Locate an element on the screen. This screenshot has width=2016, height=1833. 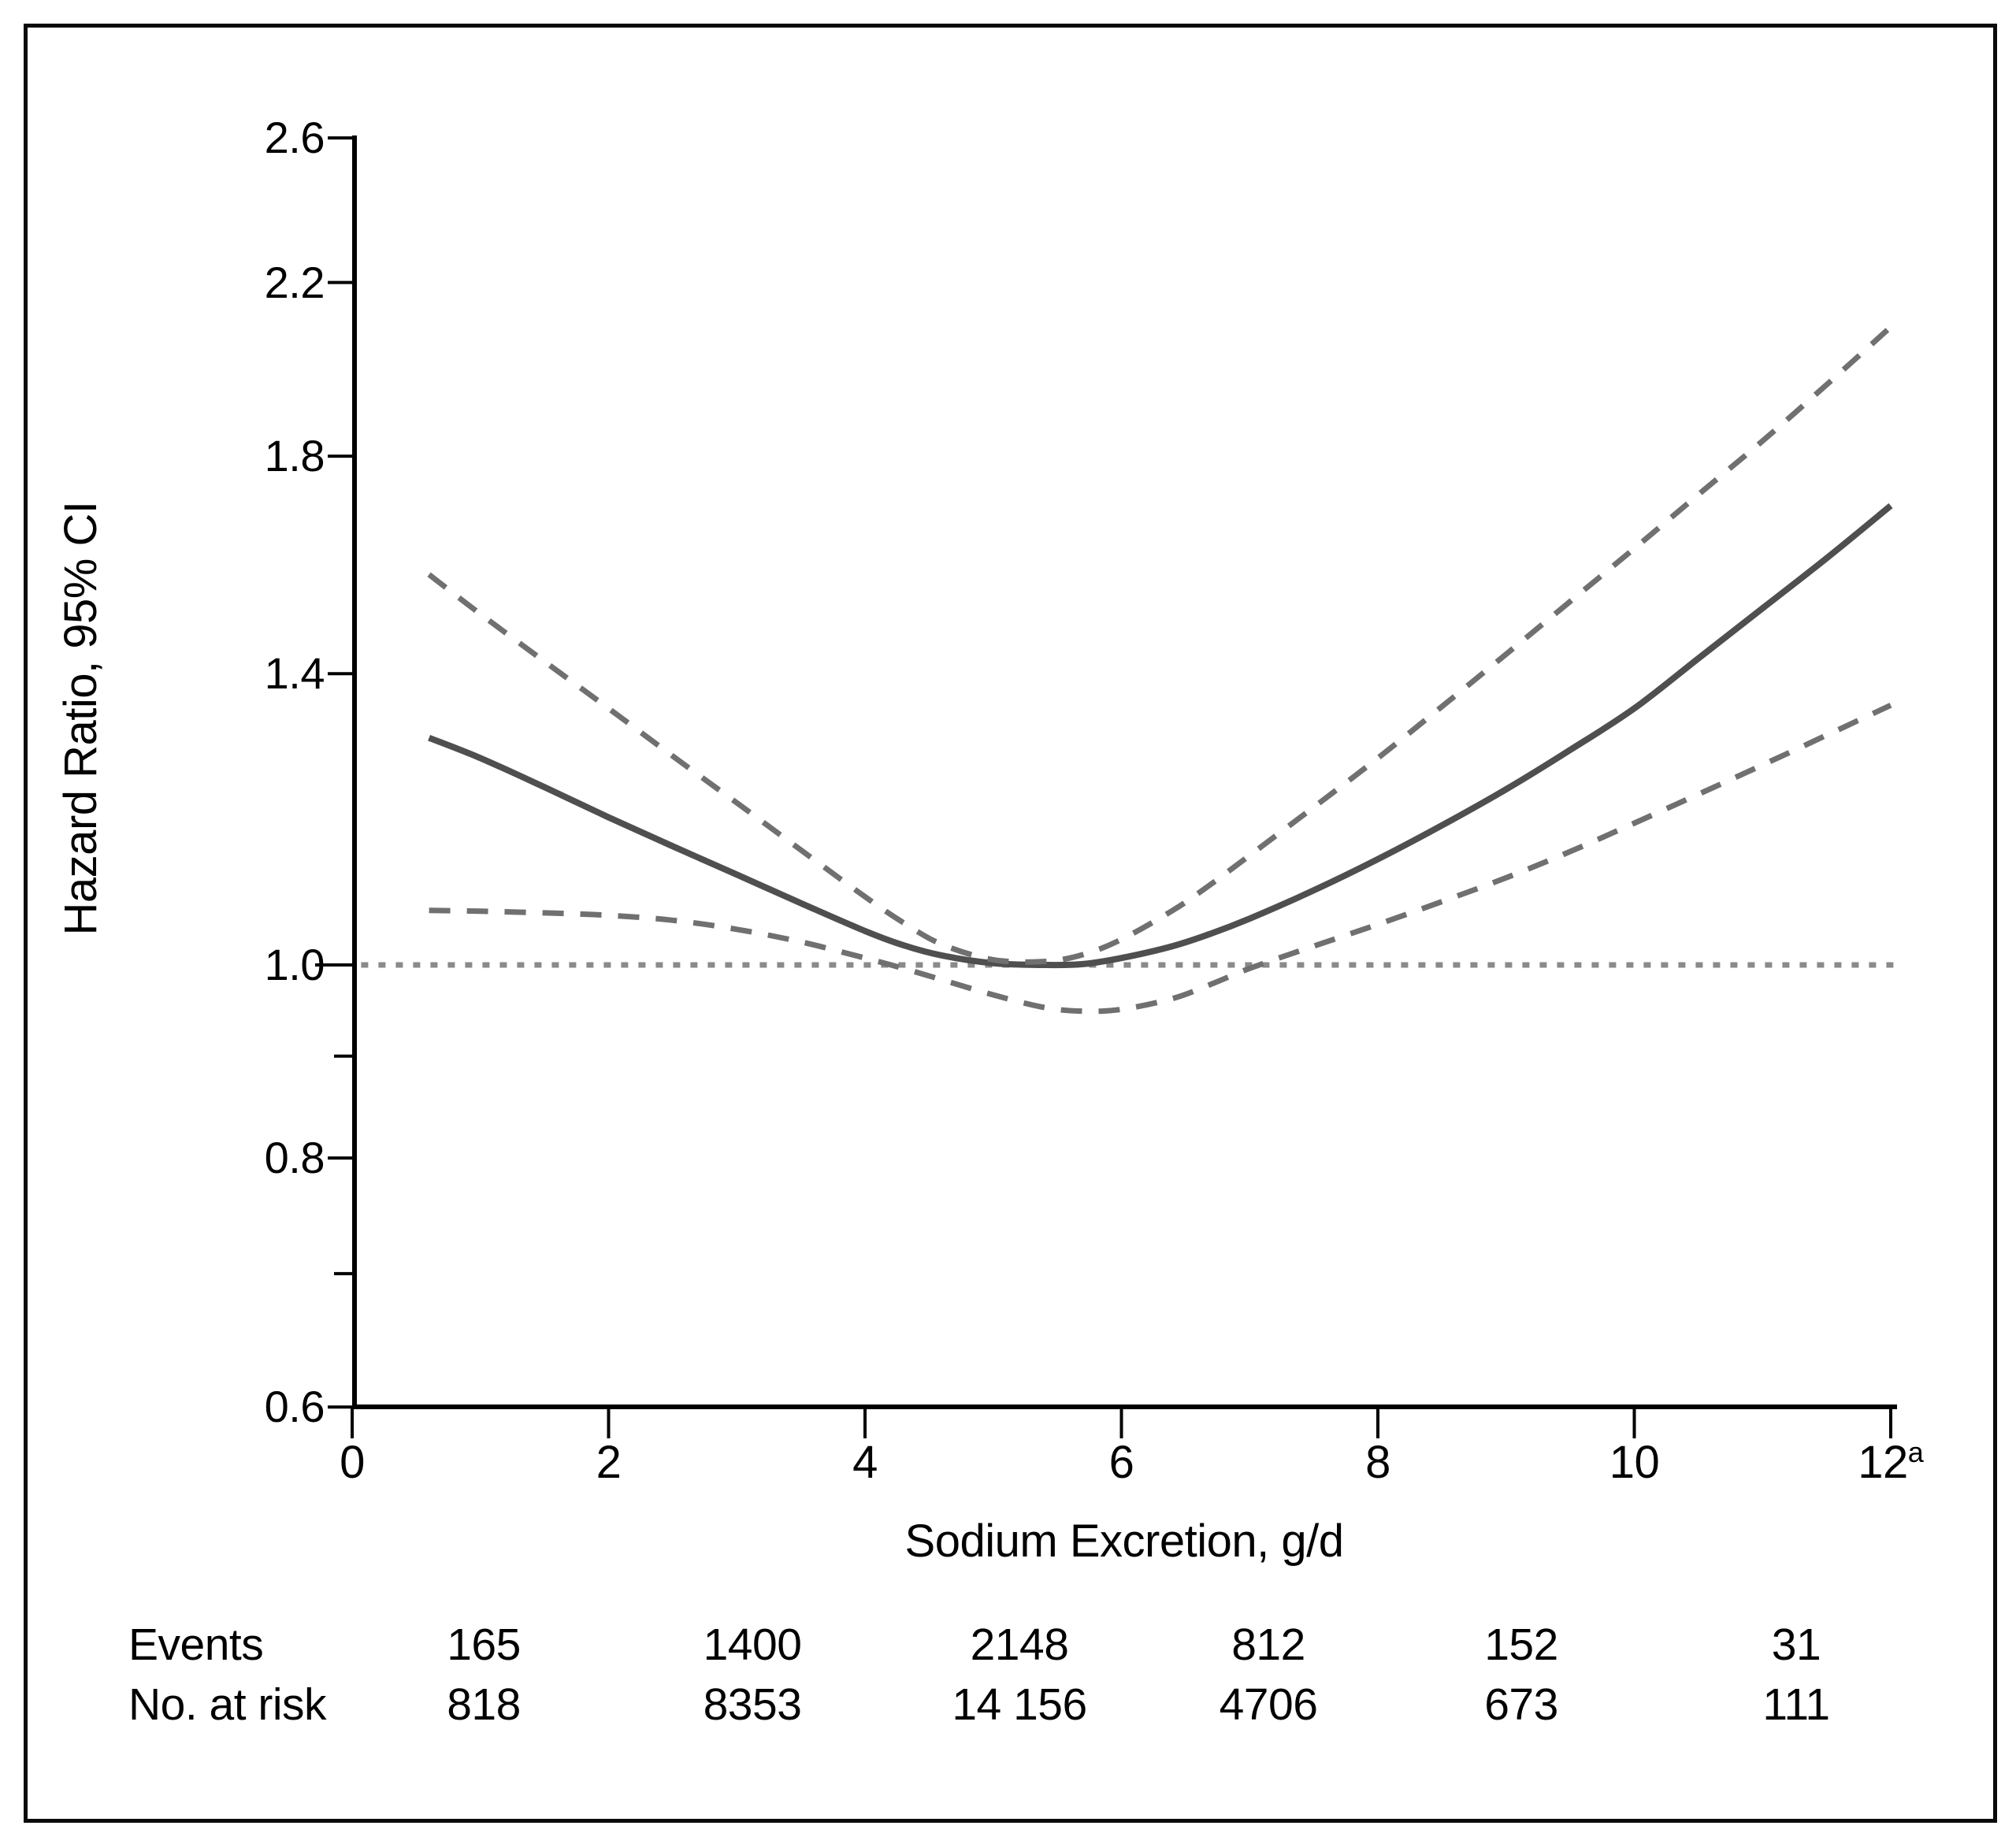
risk-value: 152 is located at coordinates (1521, 1645).